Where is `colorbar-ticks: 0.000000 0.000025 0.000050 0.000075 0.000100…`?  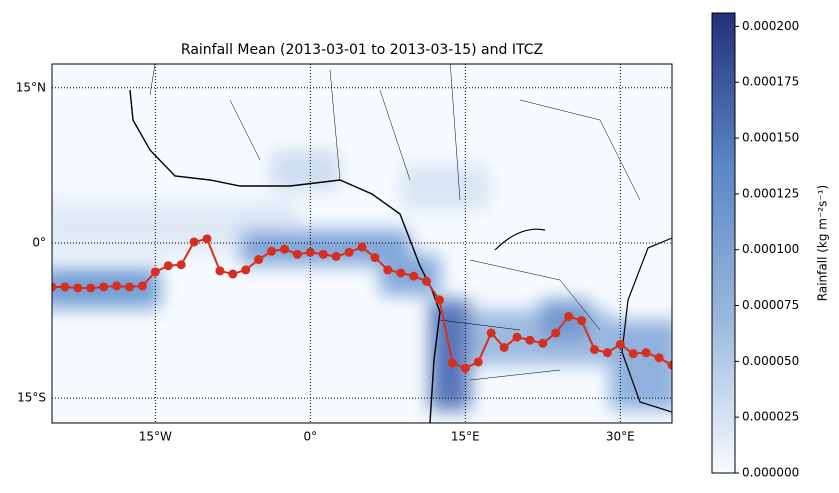
colorbar-ticks: 0.000000 0.000025 0.000050 0.000075 0.000100… is located at coordinates (767, 249).